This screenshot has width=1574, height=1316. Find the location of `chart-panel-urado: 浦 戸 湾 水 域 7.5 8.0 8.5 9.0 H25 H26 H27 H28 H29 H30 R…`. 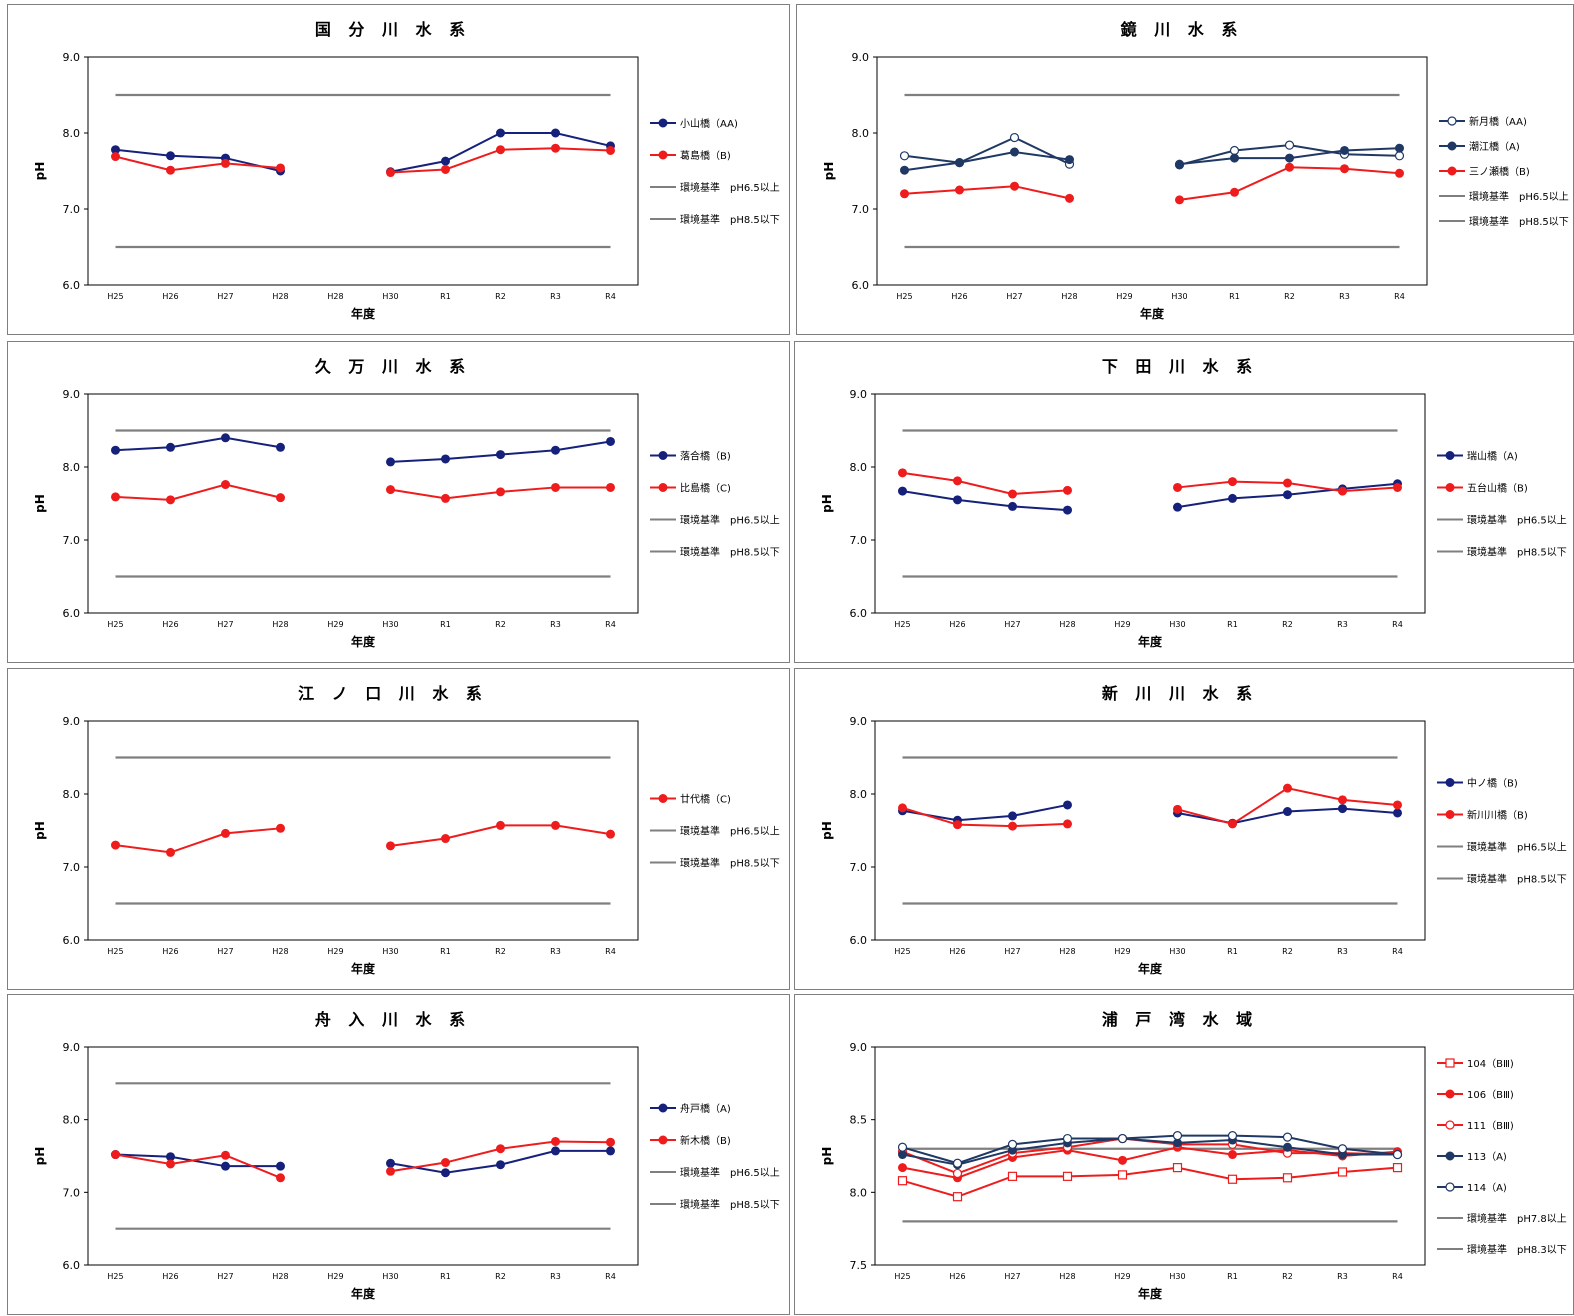

chart-panel-urado: 浦 戸 湾 水 域 7.5 8.0 8.5 9.0 H25 H26 H27 H28 H29 H30 R… is located at coordinates (1184, 1154).